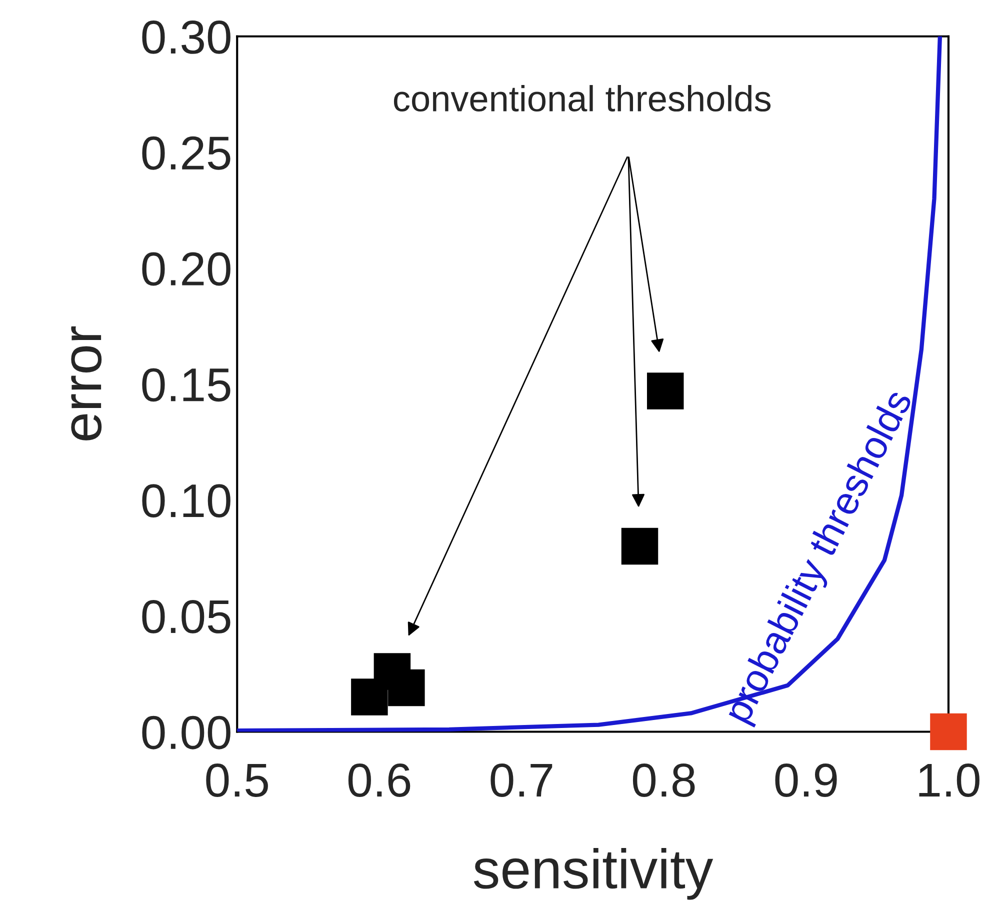 Image resolution: width=988 pixels, height=909 pixels. What do you see at coordinates (949, 780) in the screenshot?
I see `x-tick-label: 1.0` at bounding box center [949, 780].